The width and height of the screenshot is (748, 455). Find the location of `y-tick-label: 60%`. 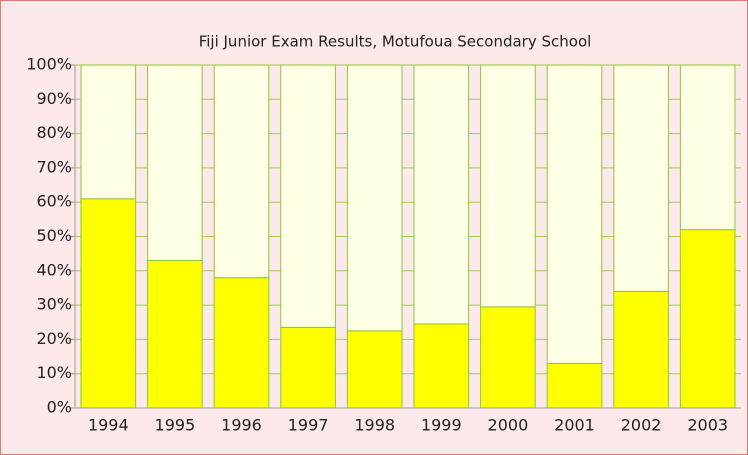

y-tick-label: 60% is located at coordinates (54, 201).